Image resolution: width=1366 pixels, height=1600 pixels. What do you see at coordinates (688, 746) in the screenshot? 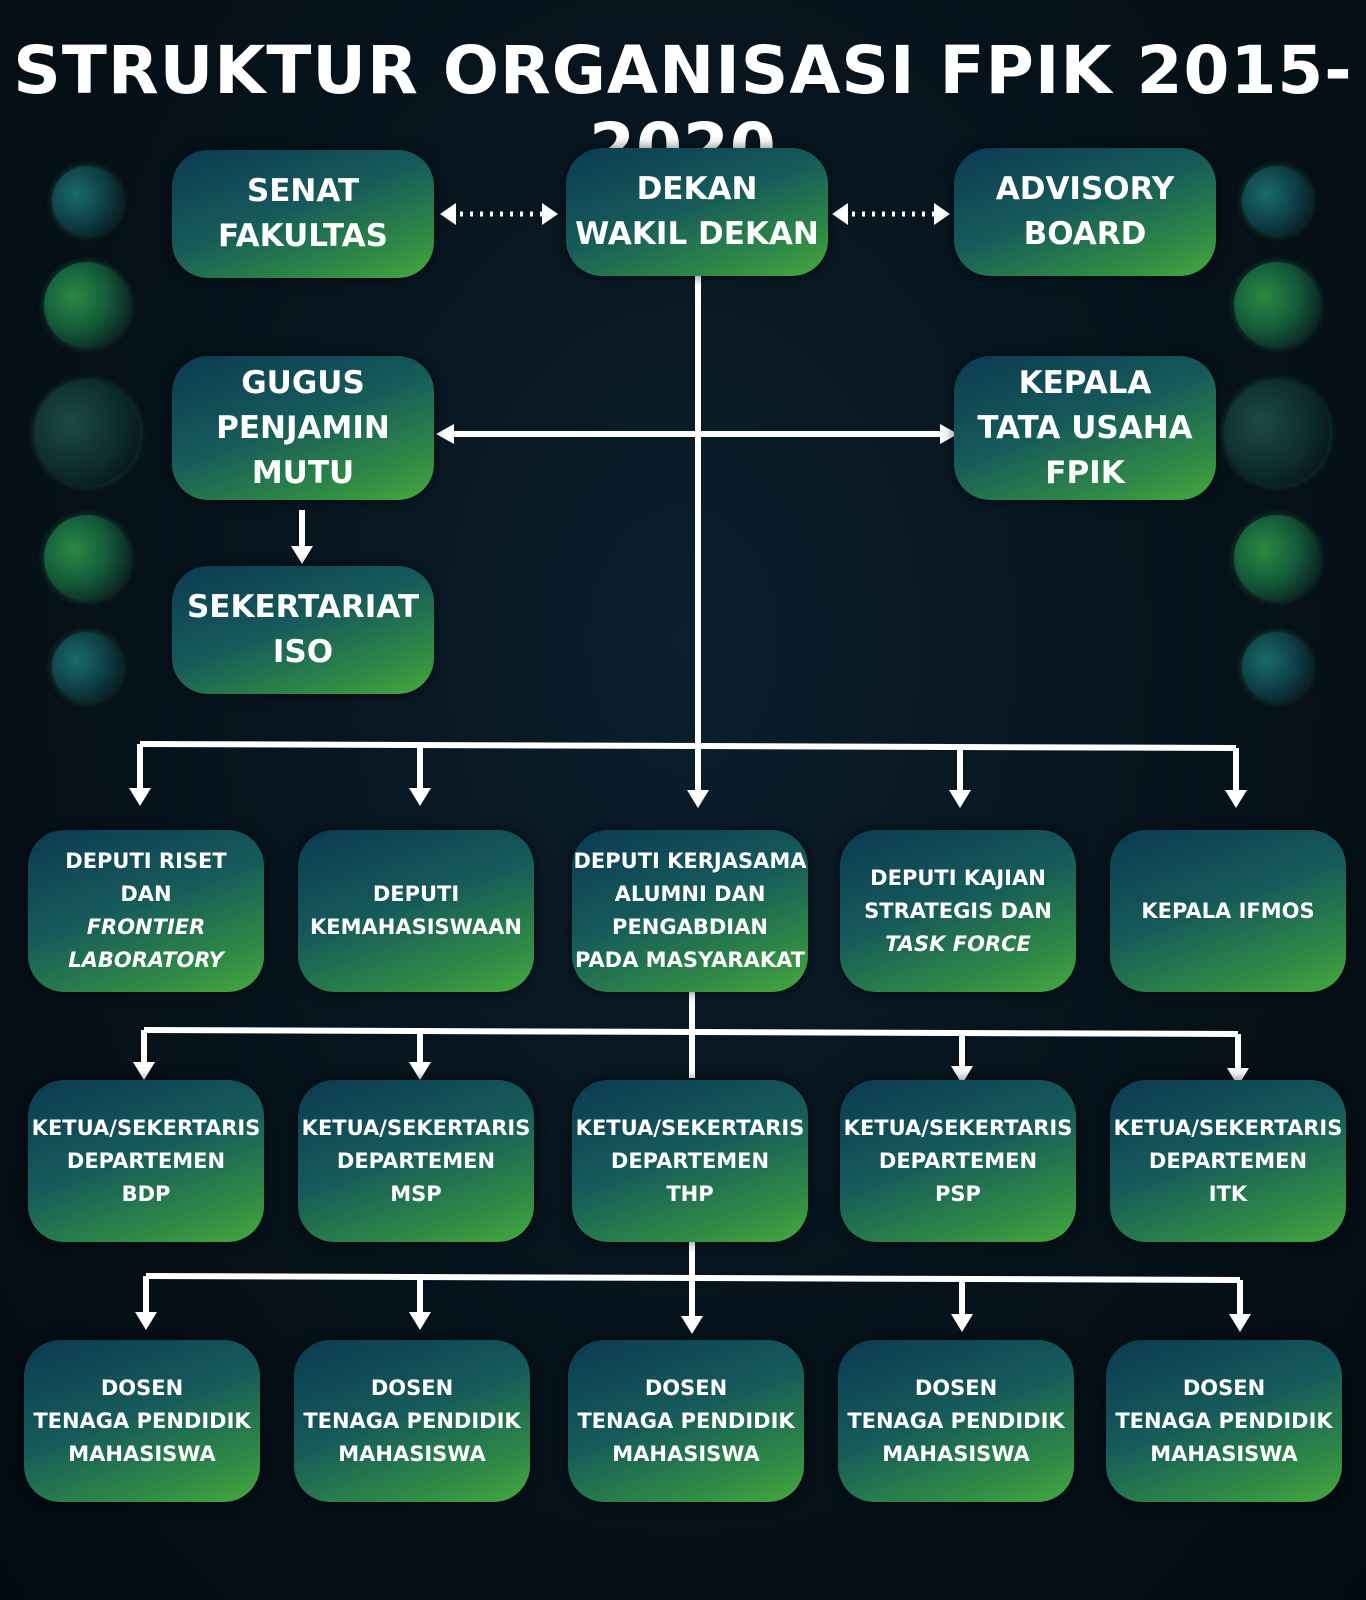
I see `bus-deputies` at bounding box center [688, 746].